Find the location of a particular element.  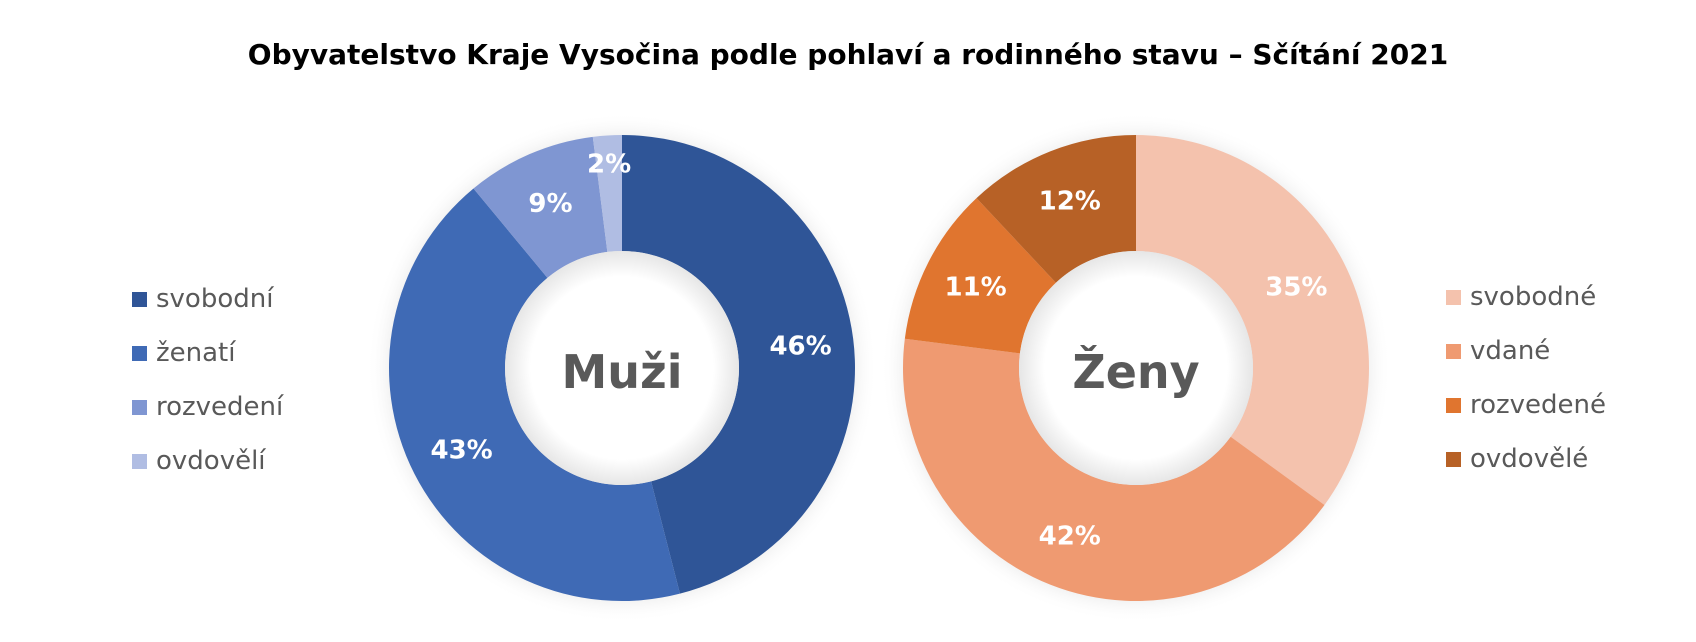

legend-label: ovdovělé is located at coordinates (1529, 459).